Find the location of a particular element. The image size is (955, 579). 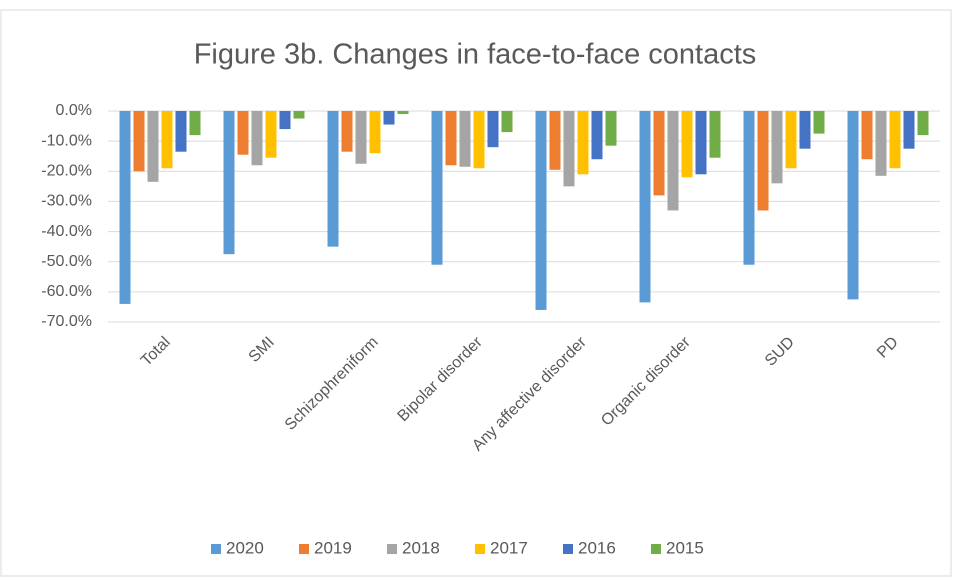

legend-label: 2016 is located at coordinates (597, 547).